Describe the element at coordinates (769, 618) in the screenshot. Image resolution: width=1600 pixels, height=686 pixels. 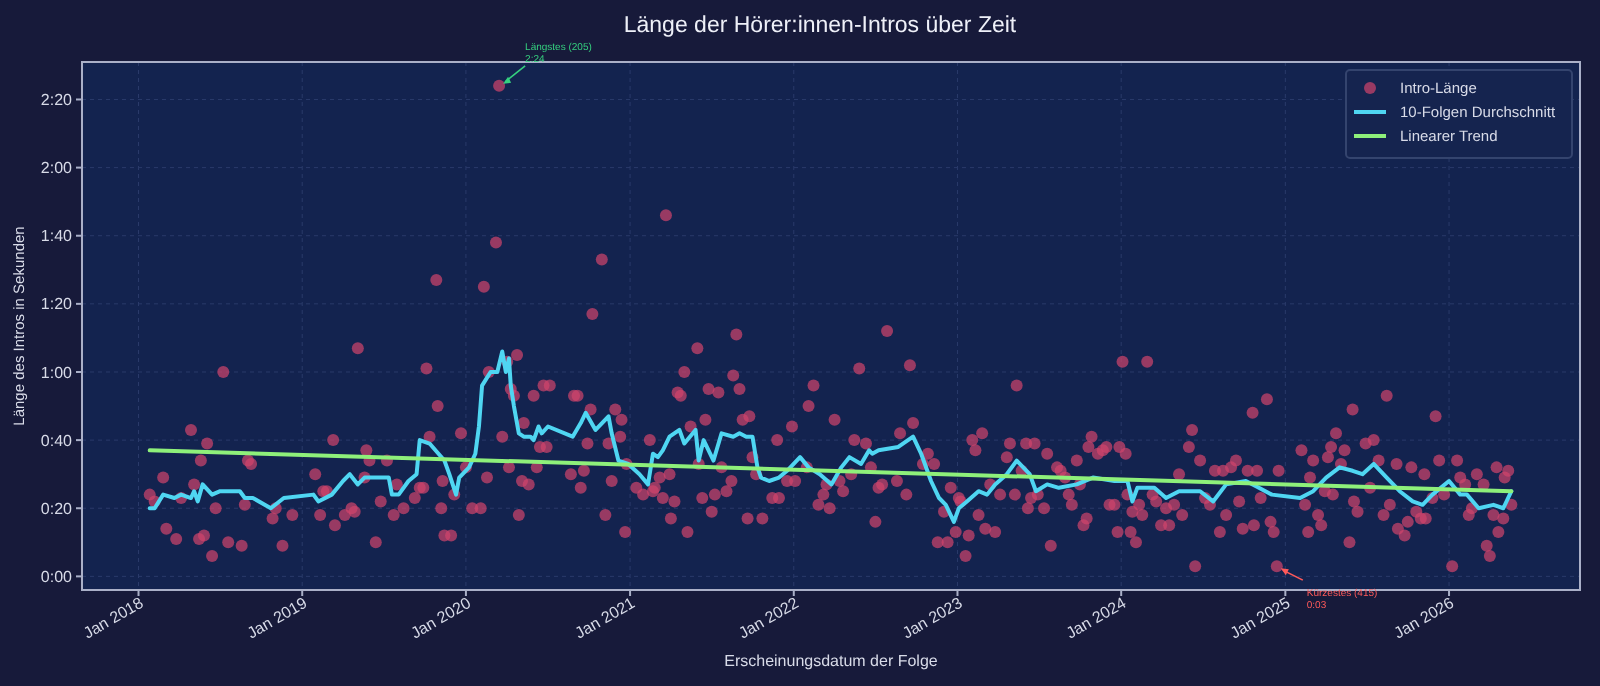
I see `x-tick-label: Jan 2022` at that location.